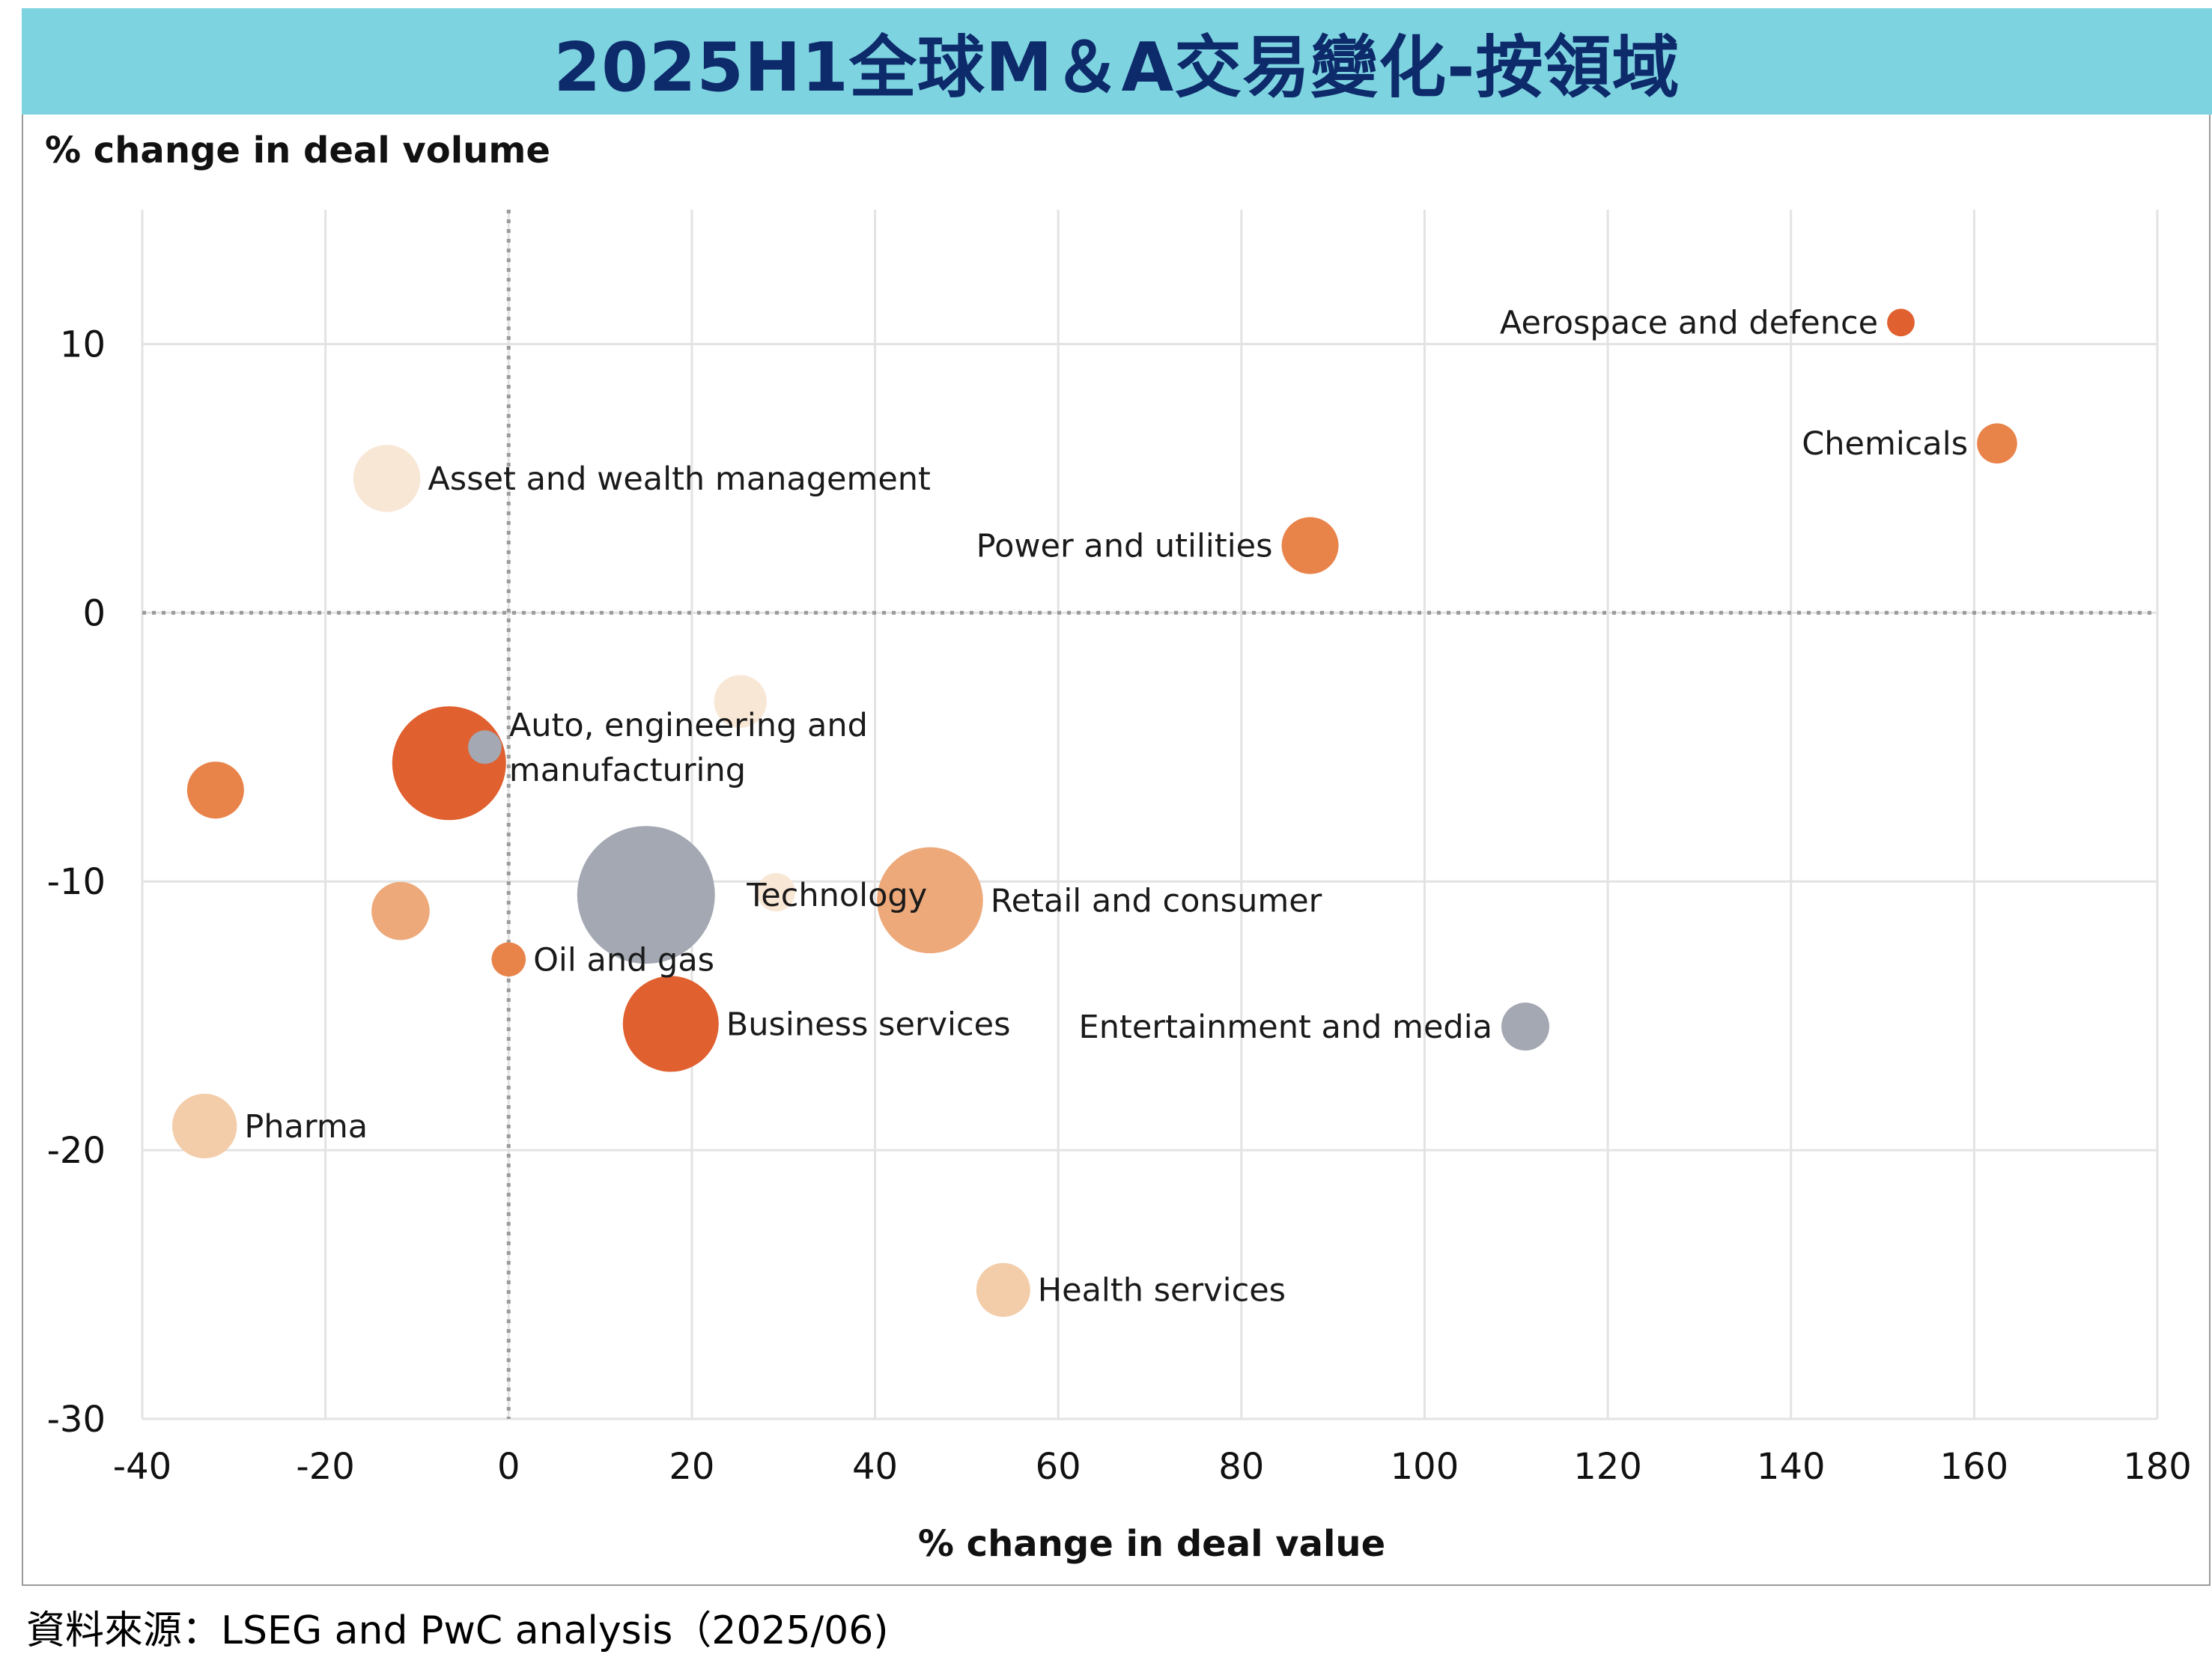 Image resolution: width=2212 pixels, height=1675 pixels. Describe the element at coordinates (1607, 1467) in the screenshot. I see `x-tick-label: 120` at that location.